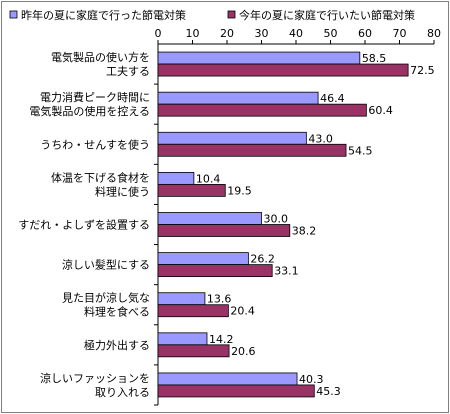  What do you see at coordinates (365, 33) in the screenshot?
I see `x-tick-label: 60` at bounding box center [365, 33].